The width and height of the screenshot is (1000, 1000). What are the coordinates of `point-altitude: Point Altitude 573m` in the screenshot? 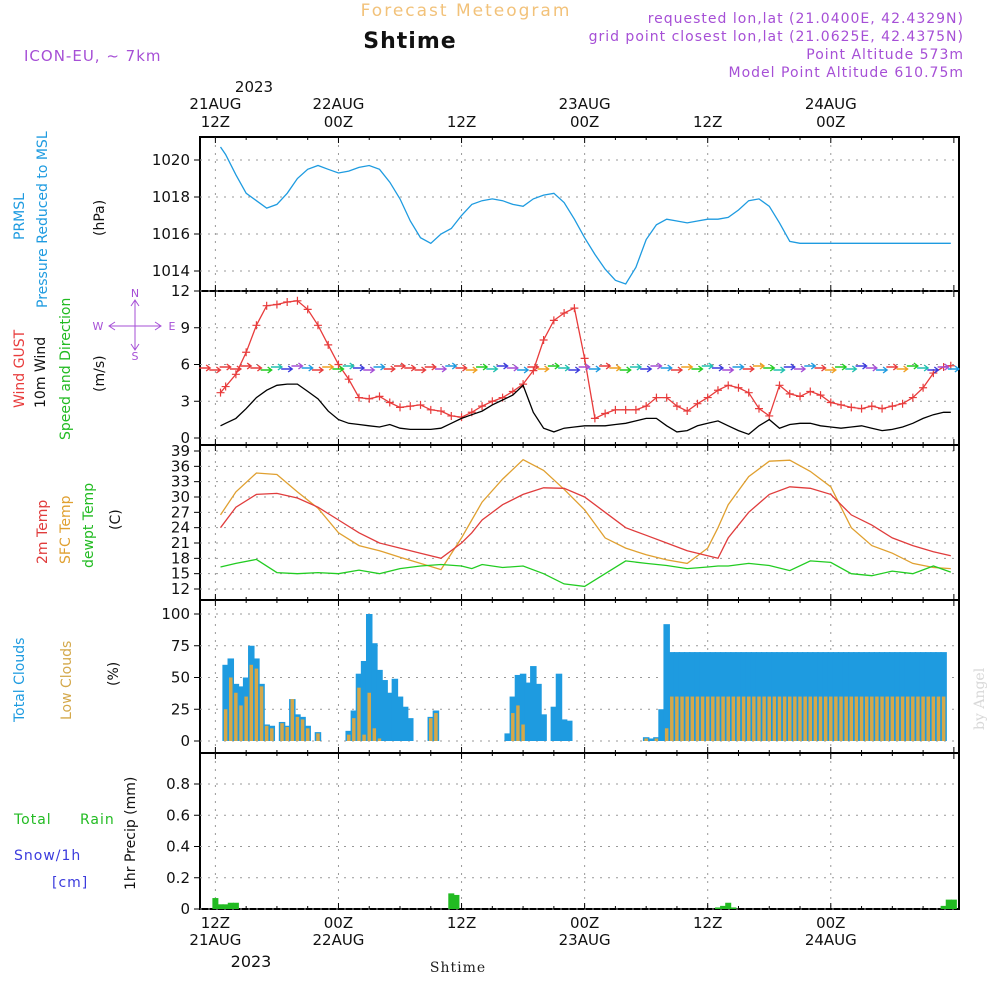 It's located at (885, 55).